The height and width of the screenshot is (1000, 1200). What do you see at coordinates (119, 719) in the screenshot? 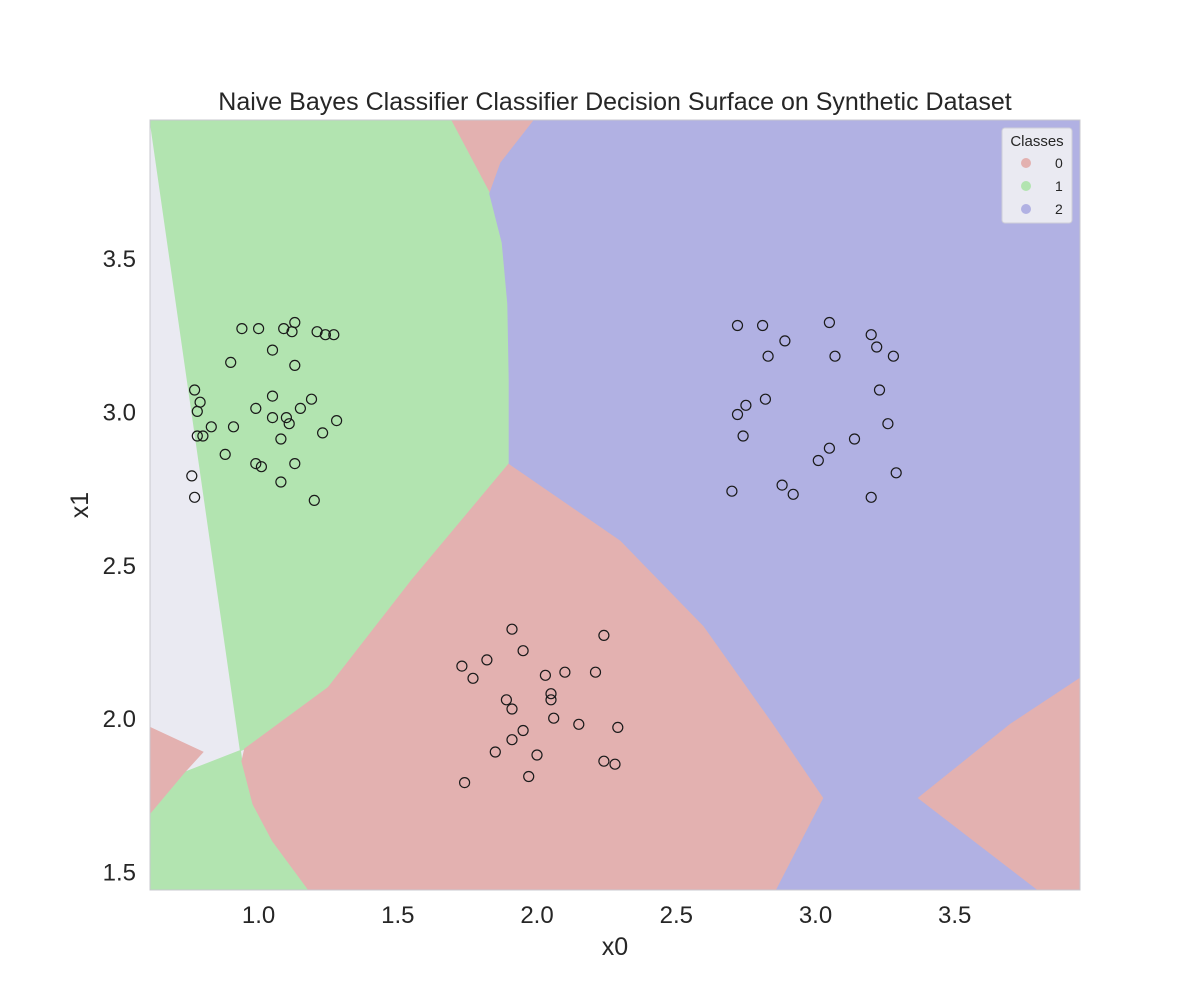
I see `y-tick-label: 2.0` at bounding box center [119, 719].